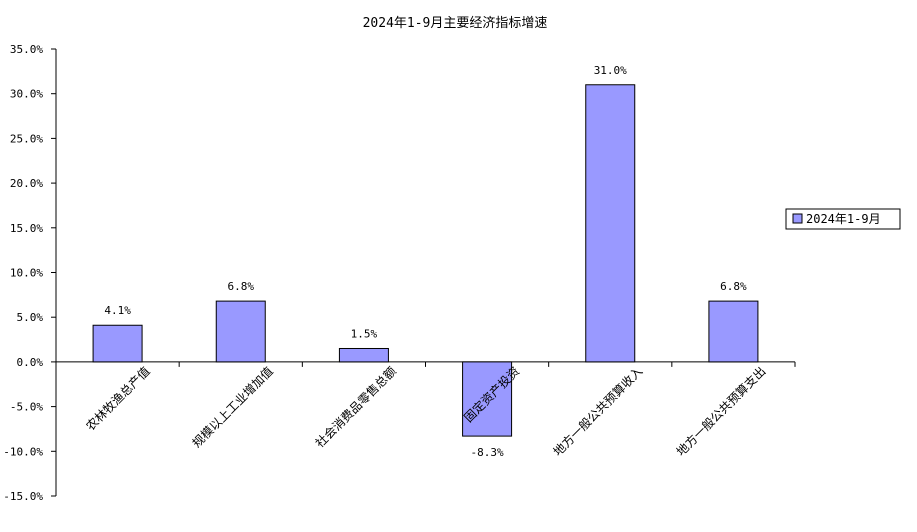  I want to click on y-tick-label: 5.0%, so click(30, 317).